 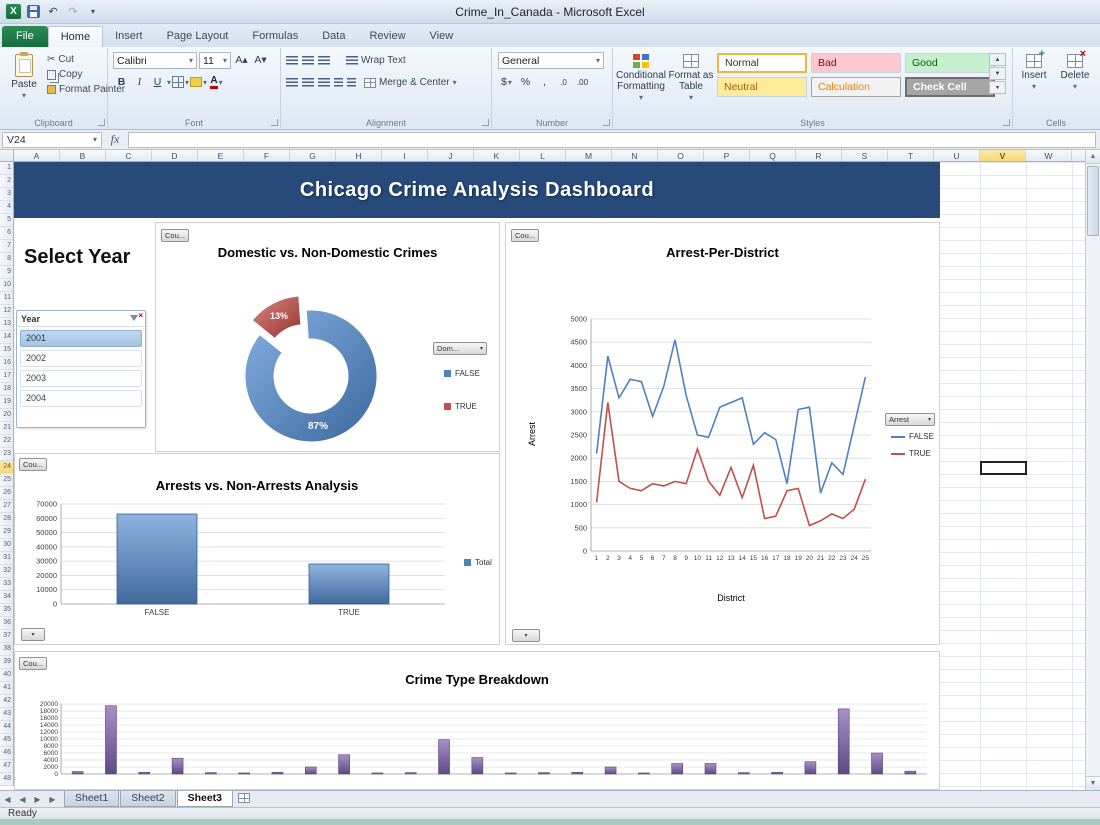 What do you see at coordinates (997, 87) in the screenshot?
I see `styles-gallery-more-button: ▾` at bounding box center [997, 87].